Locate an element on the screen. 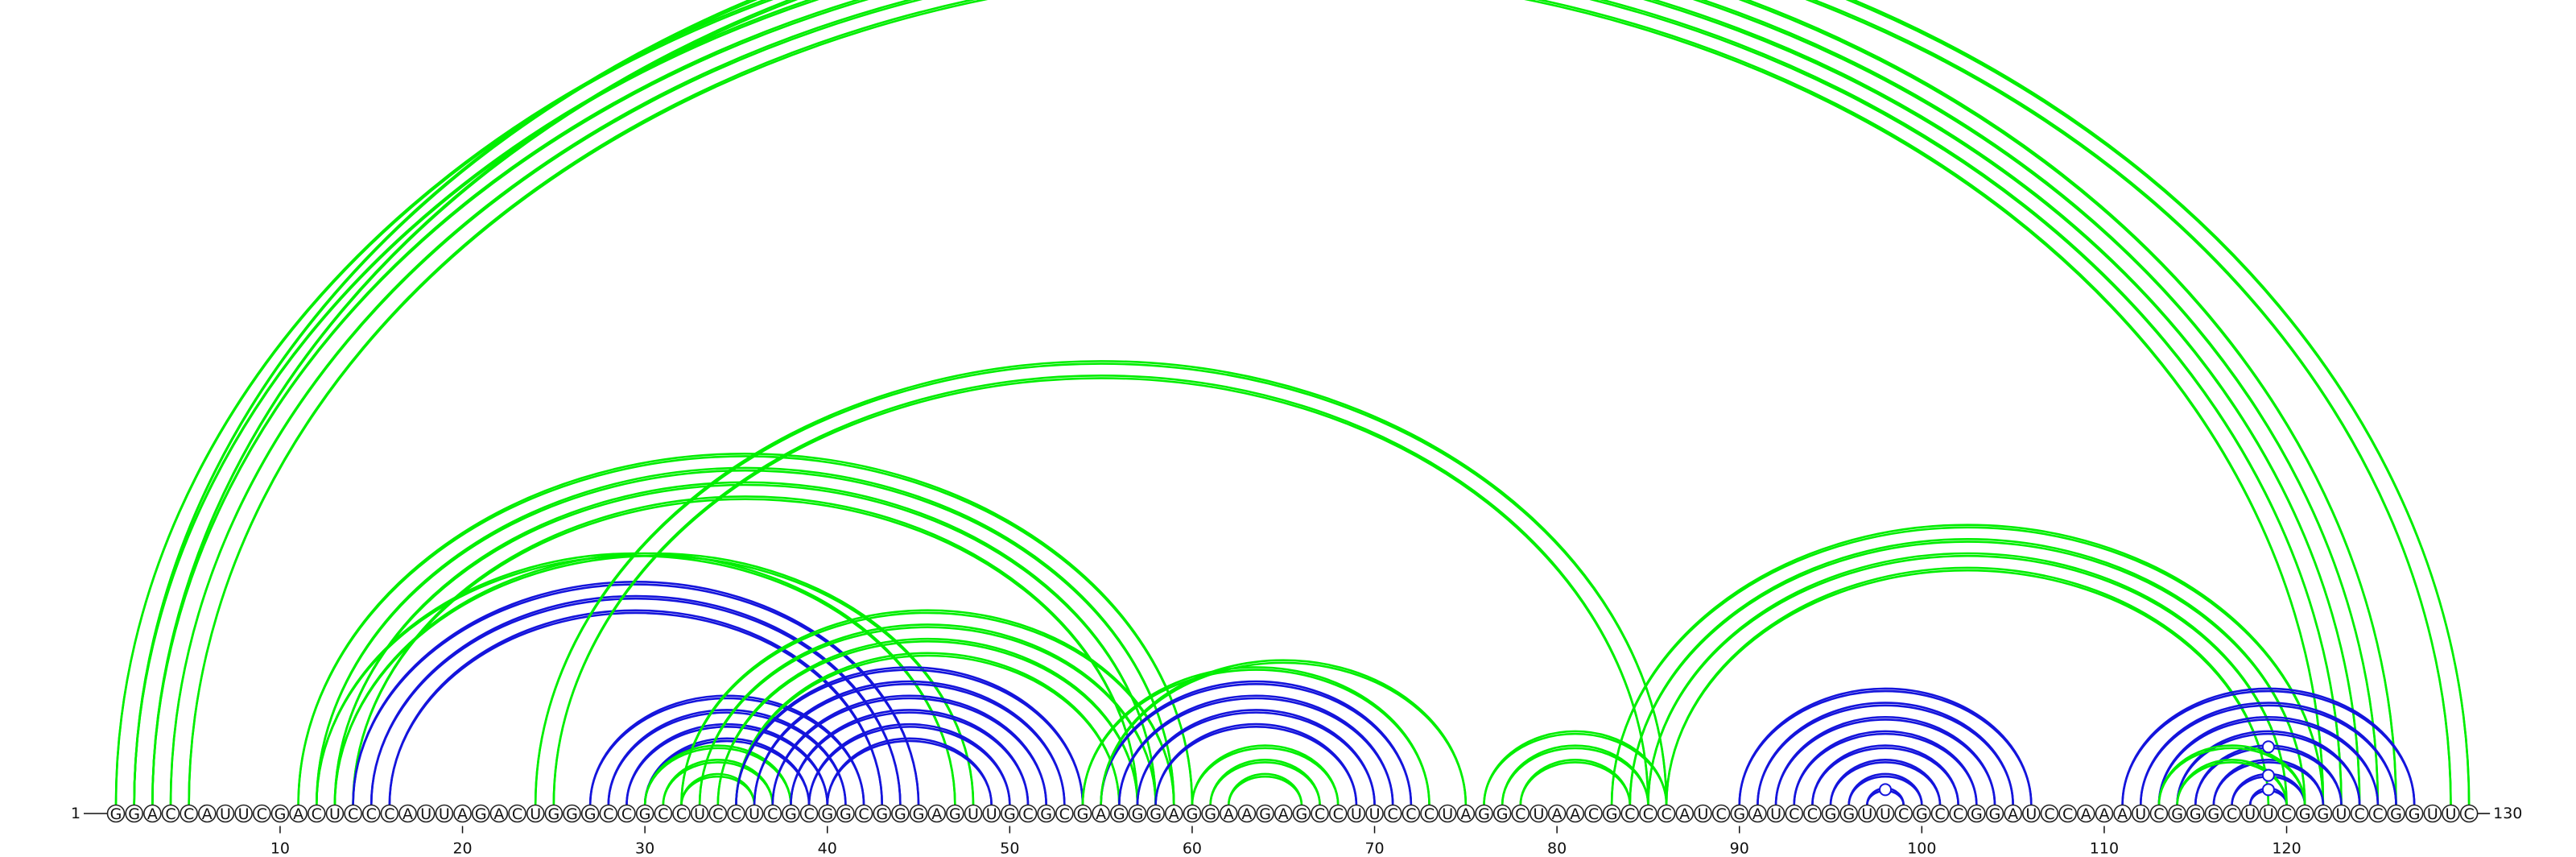  nucleotide-108: C is located at coordinates (2067, 813).